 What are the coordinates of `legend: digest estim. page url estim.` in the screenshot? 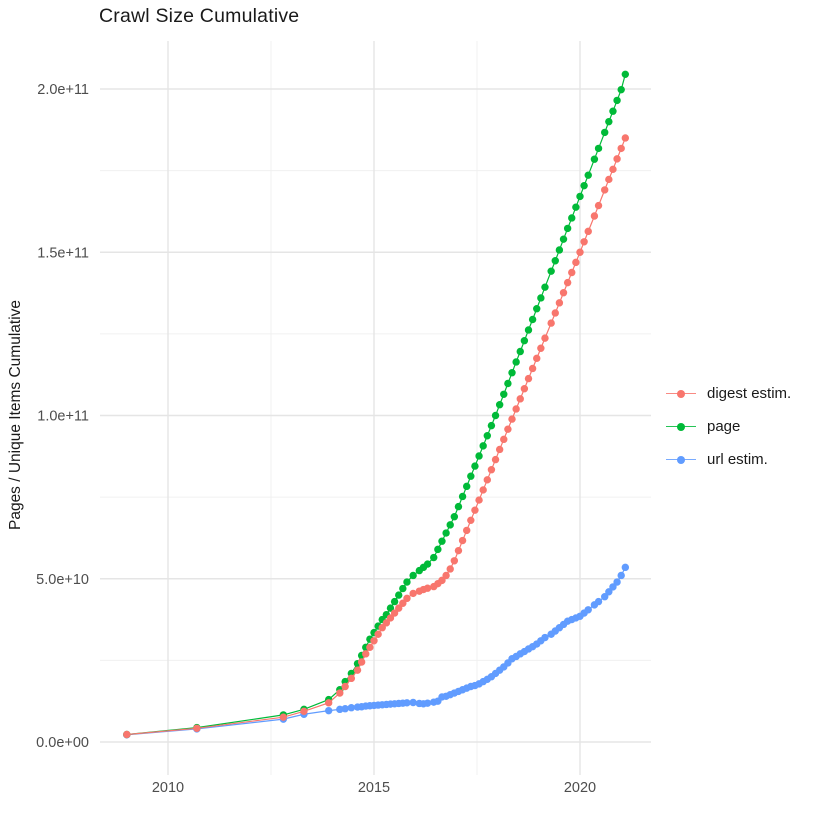 It's located at (728, 426).